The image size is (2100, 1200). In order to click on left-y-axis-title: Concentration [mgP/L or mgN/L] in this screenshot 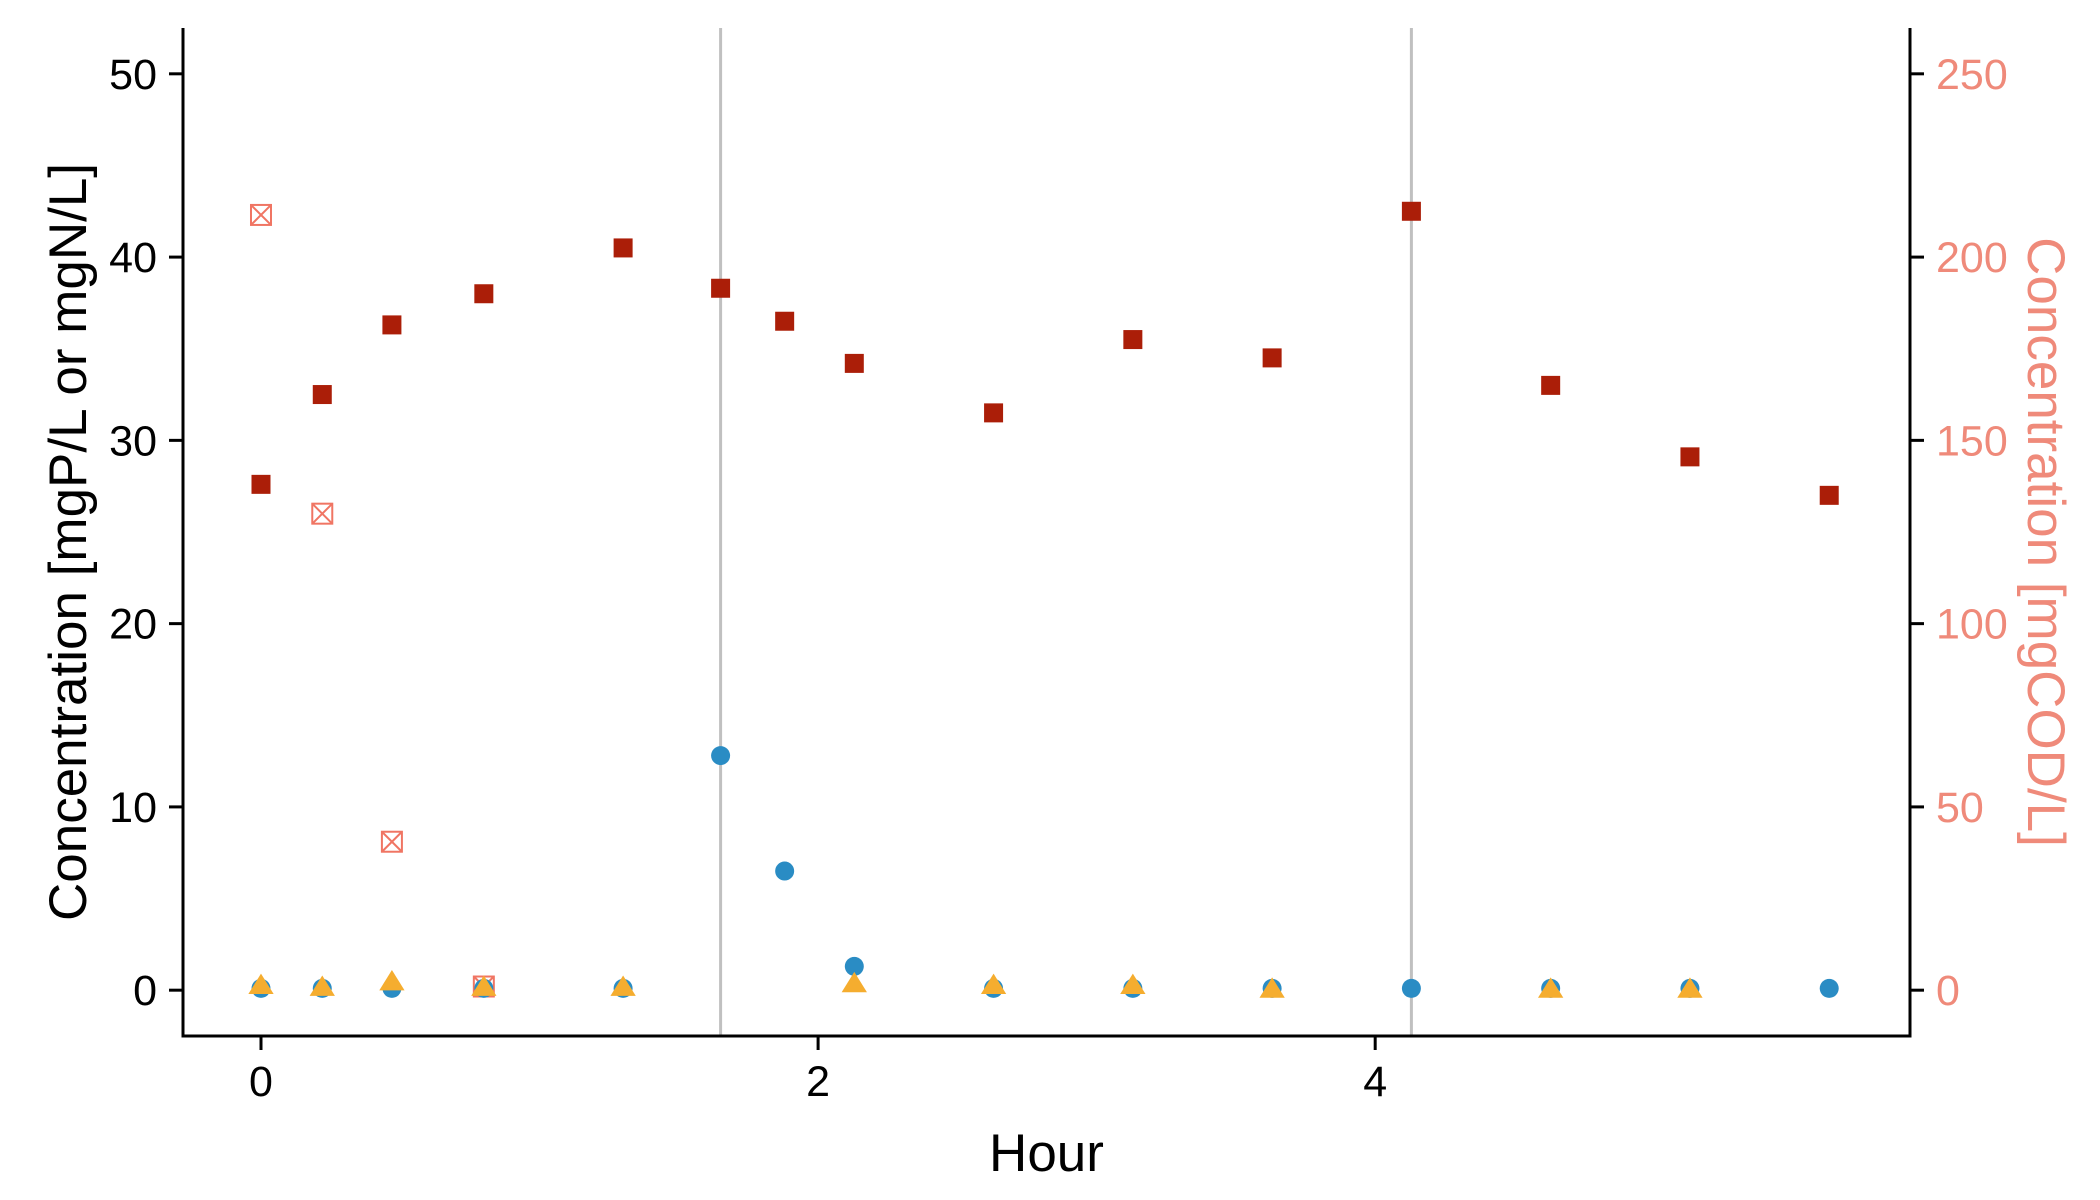, I will do `click(68, 542)`.